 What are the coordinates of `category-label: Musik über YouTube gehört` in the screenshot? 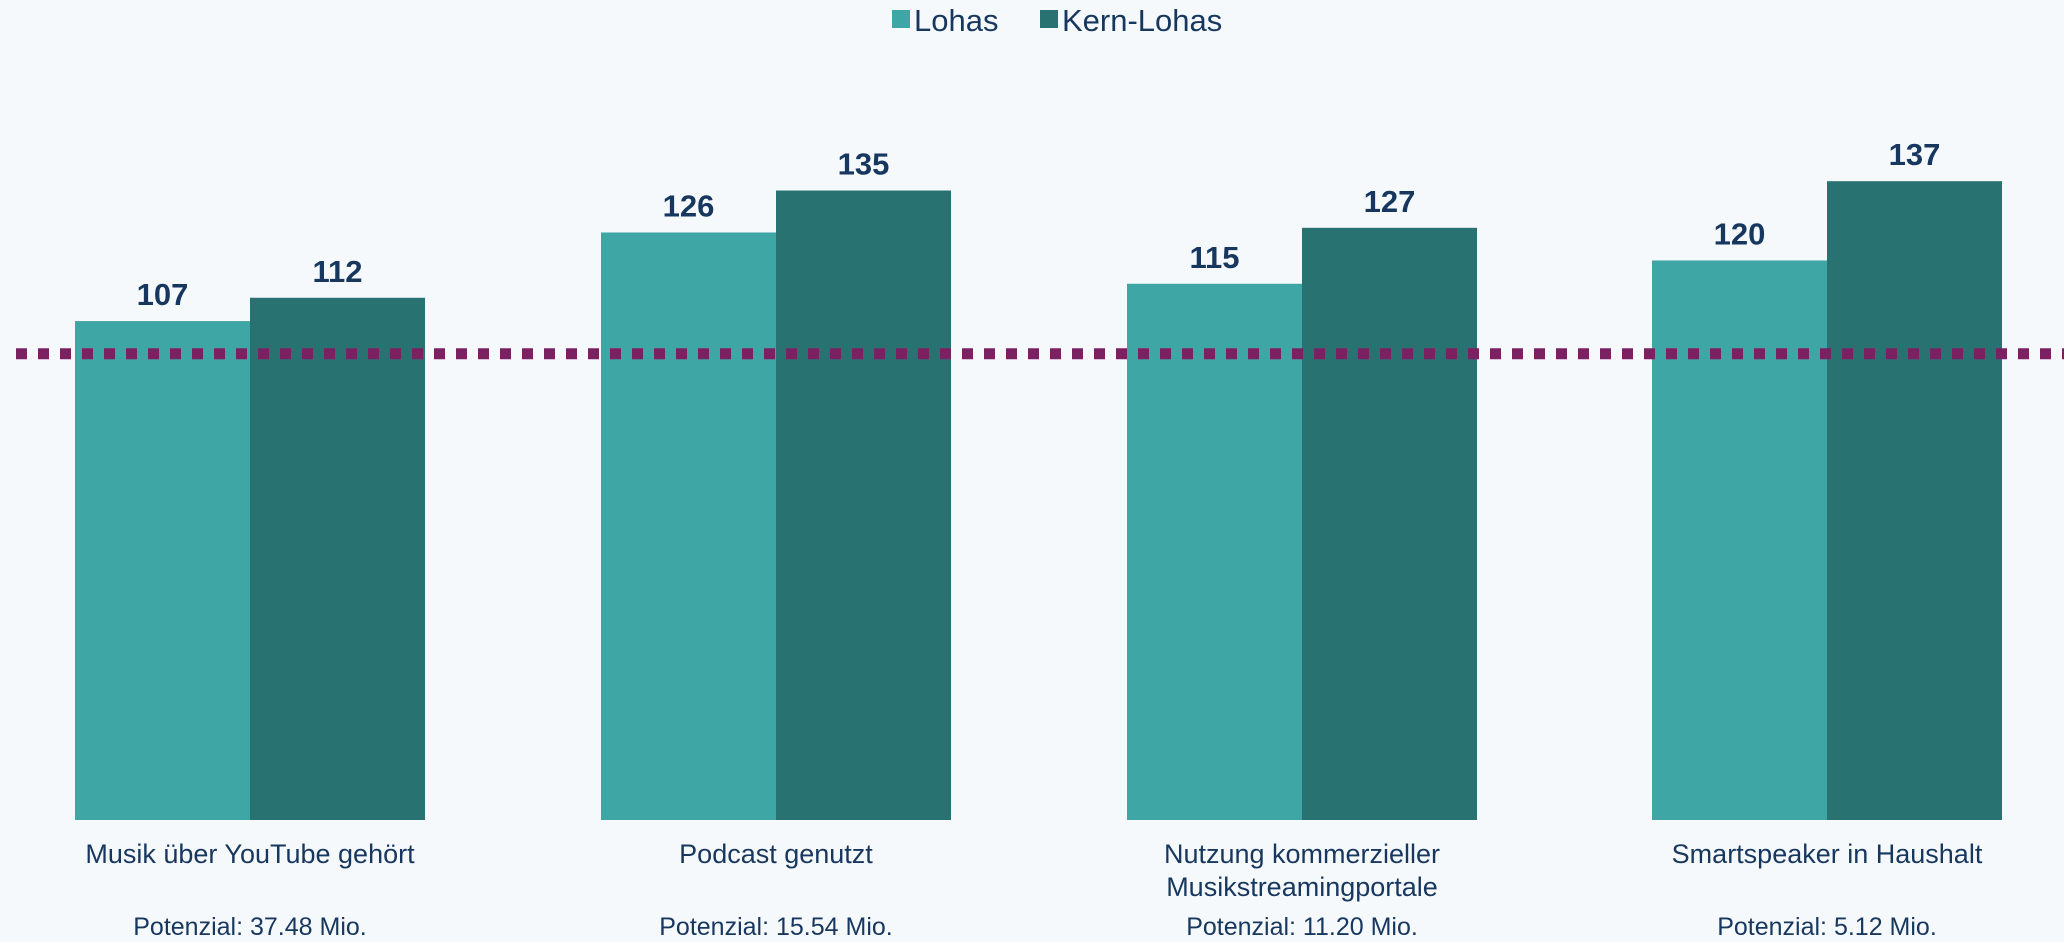 It's located at (250, 854).